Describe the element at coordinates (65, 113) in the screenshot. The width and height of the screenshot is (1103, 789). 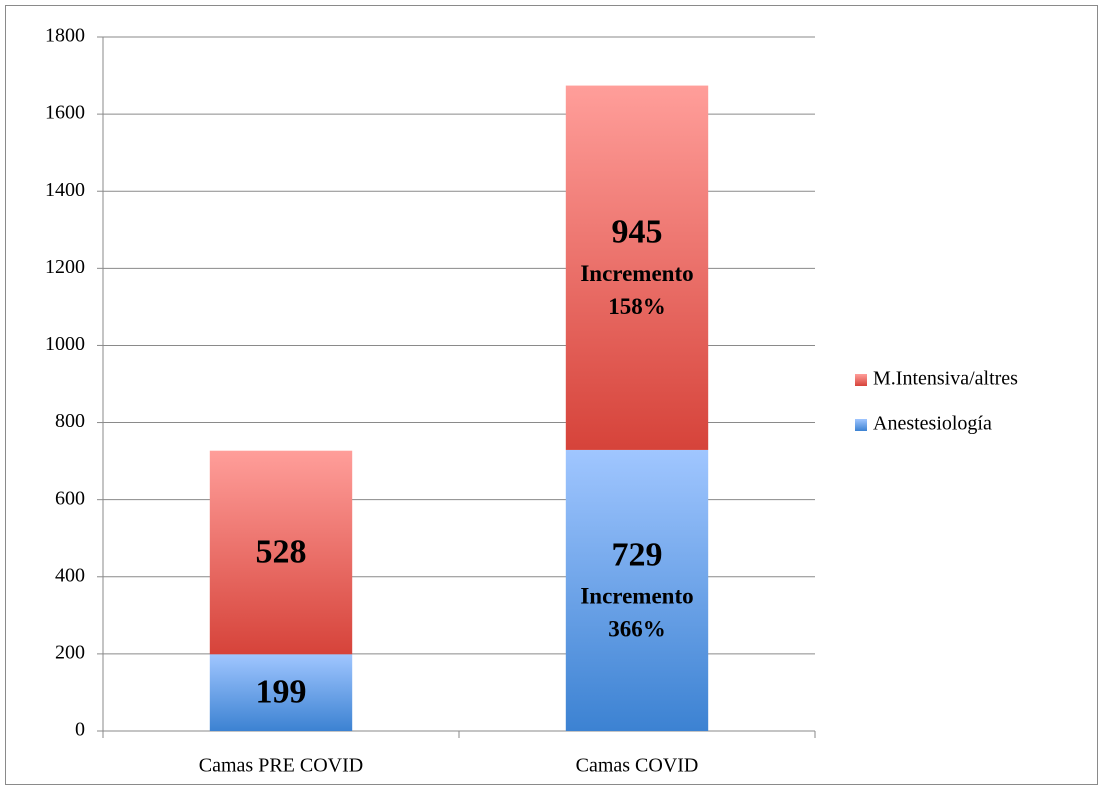
I see `y-tick-label: 1600` at that location.